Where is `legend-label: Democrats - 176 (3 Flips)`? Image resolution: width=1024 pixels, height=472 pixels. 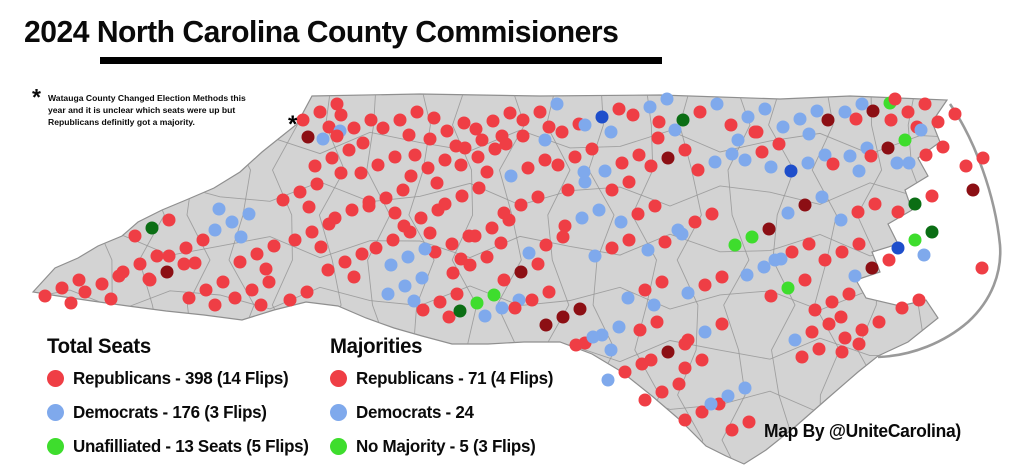 legend-label: Democrats - 176 (3 Flips) is located at coordinates (170, 412).